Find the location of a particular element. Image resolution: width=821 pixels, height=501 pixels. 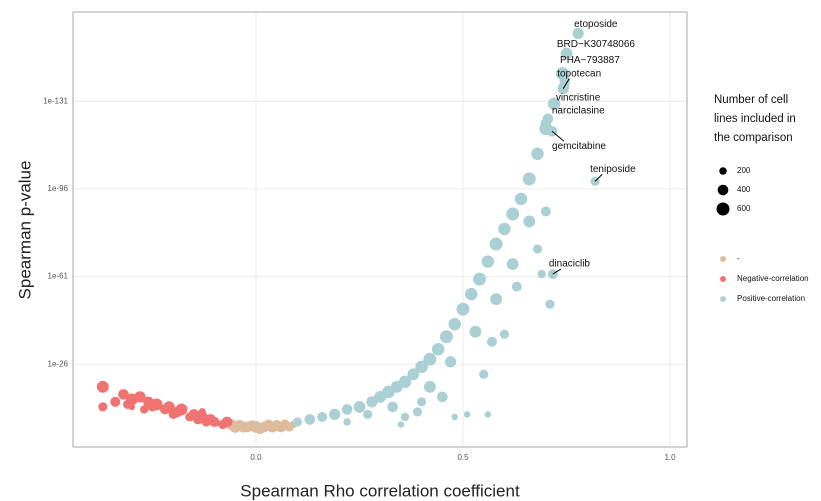

y-axis-label: Spearman p-value is located at coordinates (24, 230).